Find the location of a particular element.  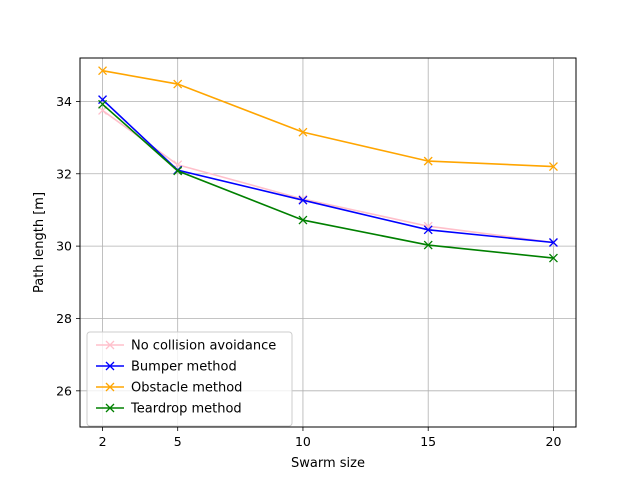

legend-item-bumper-method: Bumper method is located at coordinates (166, 367).